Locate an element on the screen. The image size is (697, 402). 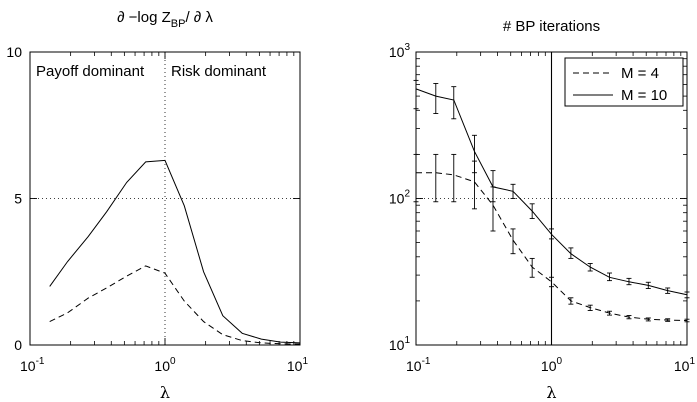
chart-title: ∂ −log ZBP/ ∂ λ is located at coordinates (165, 19).